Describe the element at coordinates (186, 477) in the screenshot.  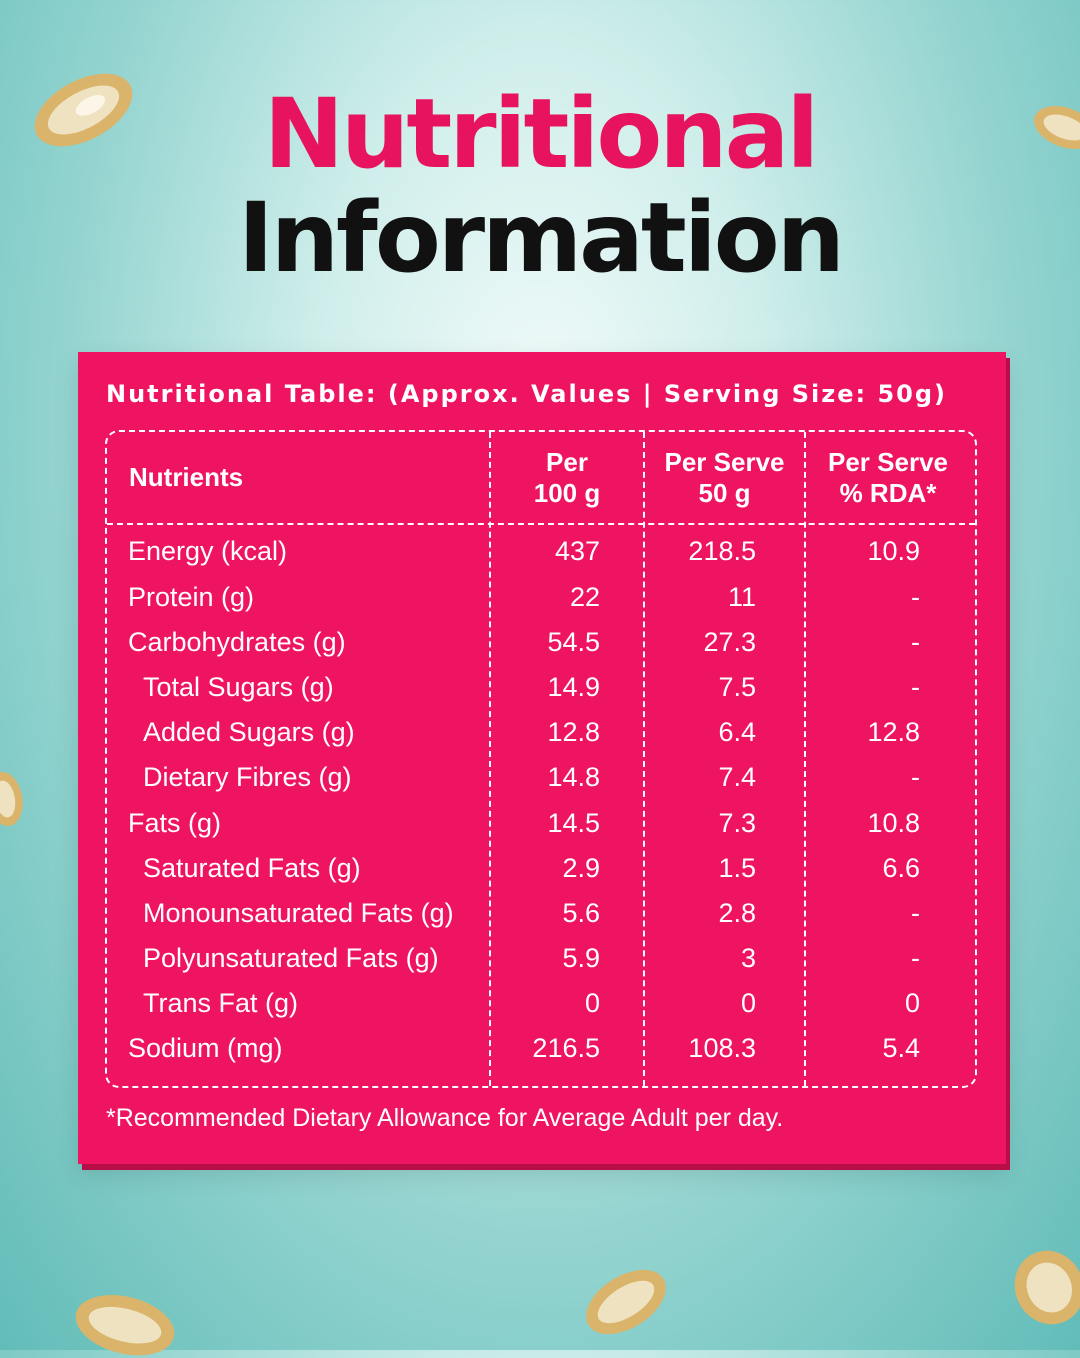
I see `header-nutrients: Nutrients` at that location.